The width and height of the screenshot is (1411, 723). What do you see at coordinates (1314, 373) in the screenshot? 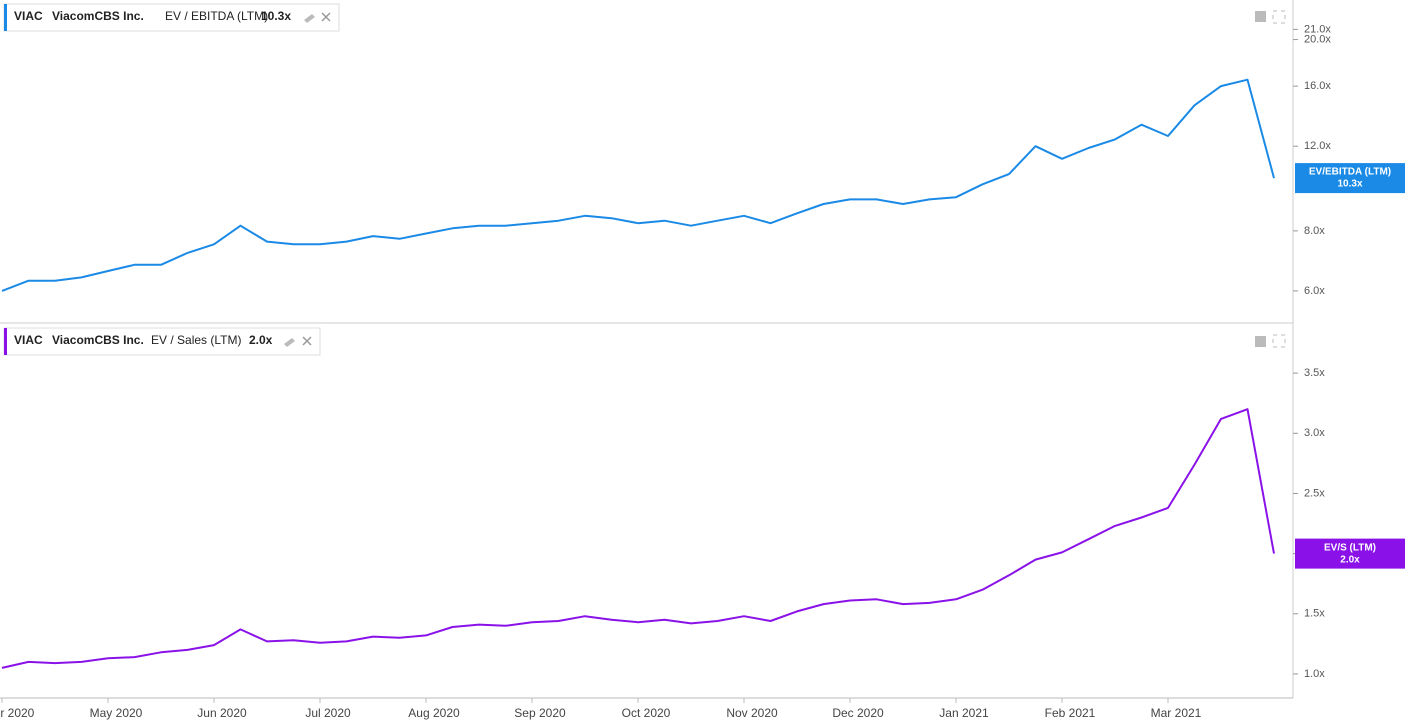
I see `y-tick-label: 3.5x` at bounding box center [1314, 373].